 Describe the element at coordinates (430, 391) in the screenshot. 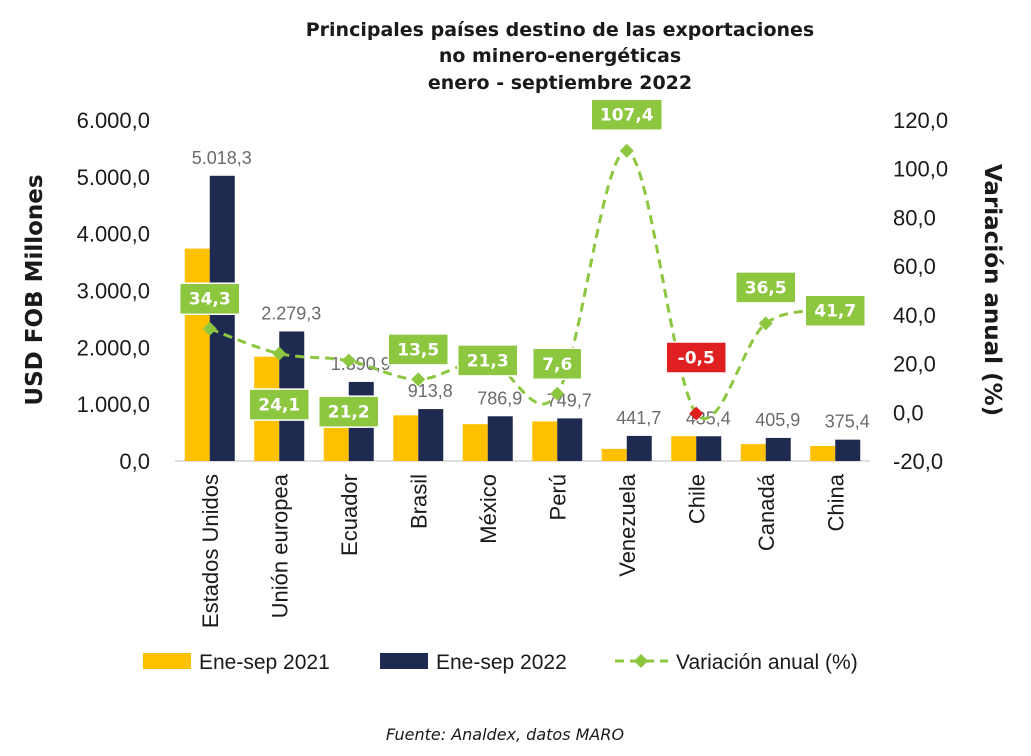

I see `bar-2022-value-label: 913,8` at that location.